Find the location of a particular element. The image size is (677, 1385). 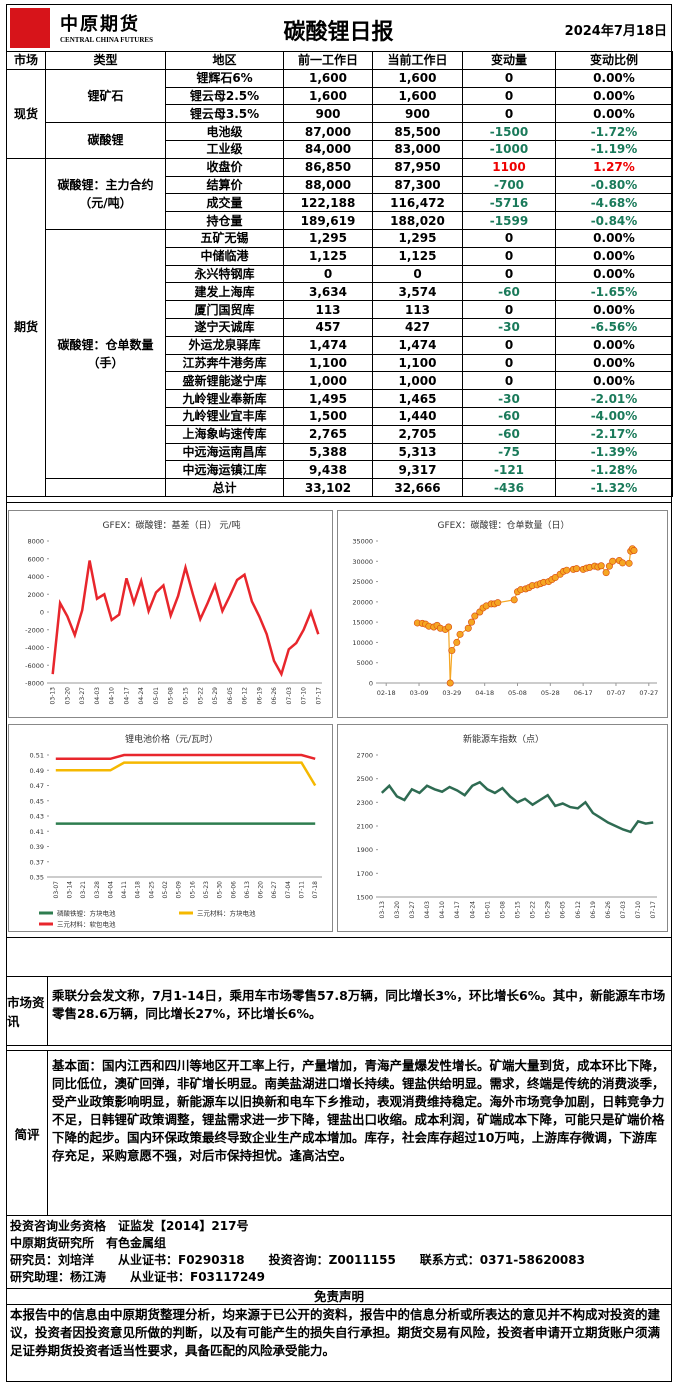

x-tick-label: 06-12 is located at coordinates (578, 910).